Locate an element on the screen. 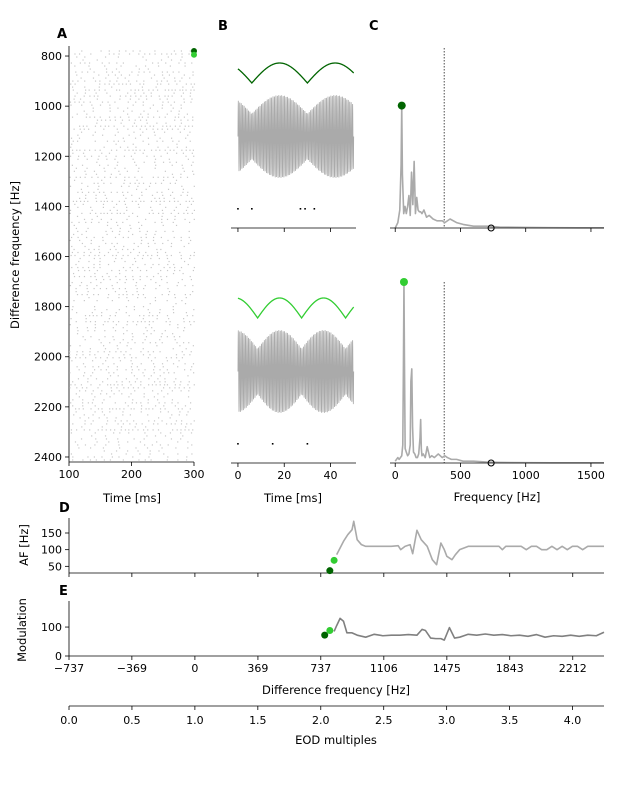  eod-xtick-label: 2.0 is located at coordinates (321, 720).